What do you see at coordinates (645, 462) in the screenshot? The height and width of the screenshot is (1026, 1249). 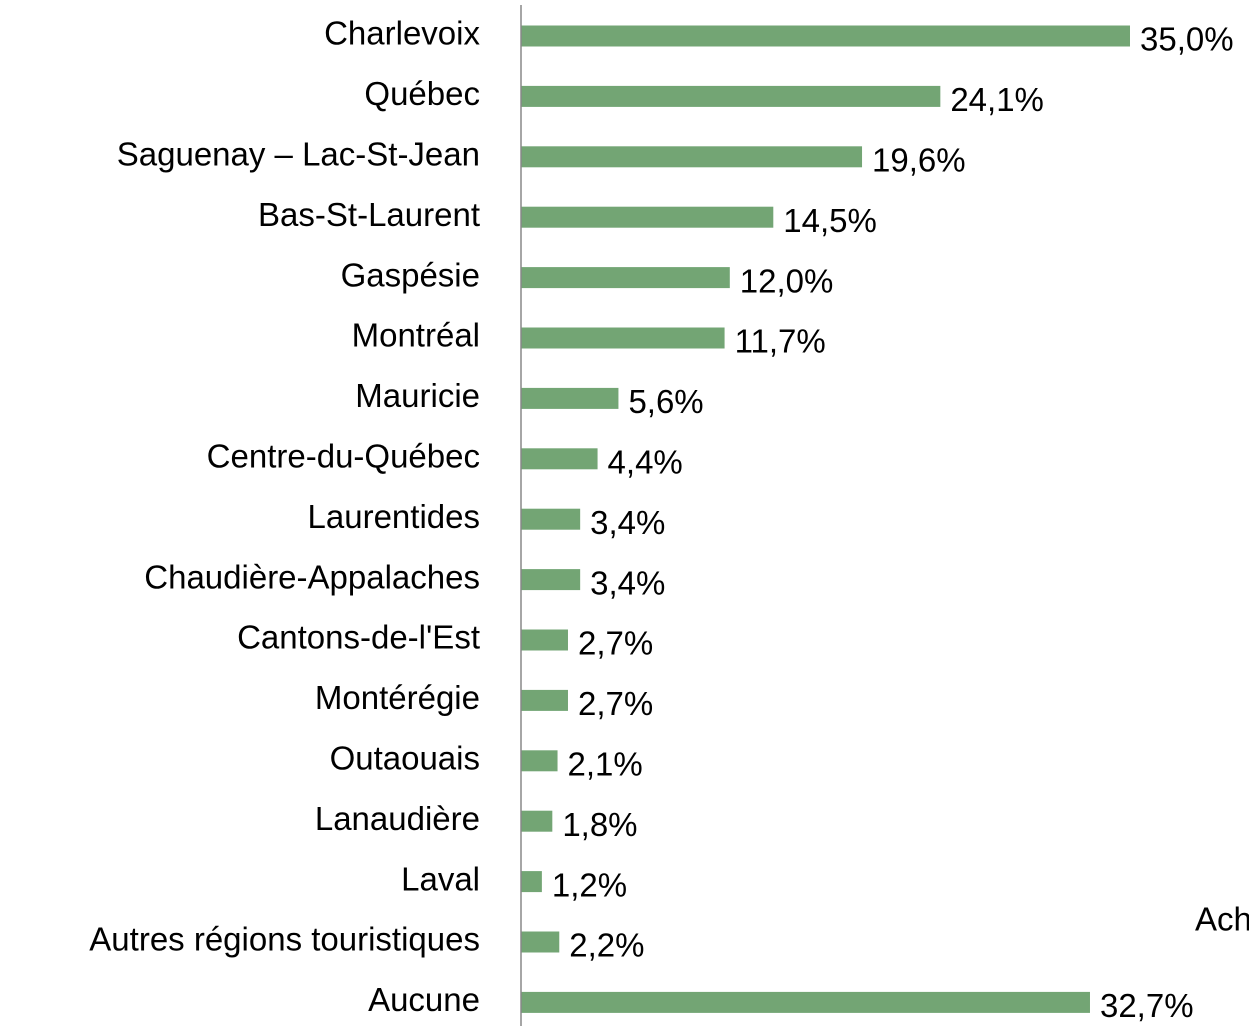 I see `value-label: 4,4%` at bounding box center [645, 462].